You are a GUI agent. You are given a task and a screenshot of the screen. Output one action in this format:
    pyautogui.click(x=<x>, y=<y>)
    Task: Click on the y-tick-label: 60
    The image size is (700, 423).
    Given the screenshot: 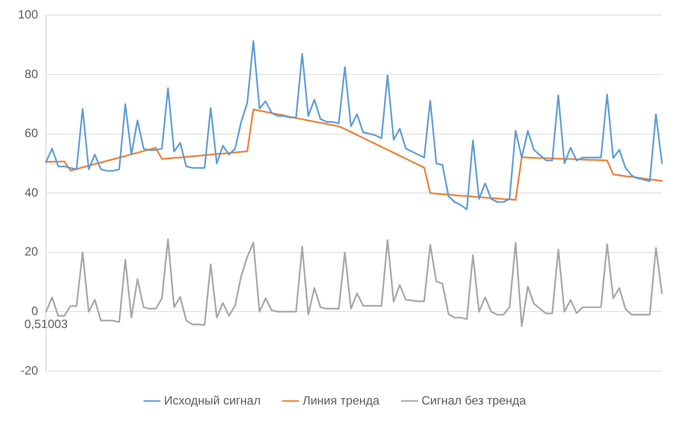 What is the action you would take?
    pyautogui.click(x=31, y=133)
    